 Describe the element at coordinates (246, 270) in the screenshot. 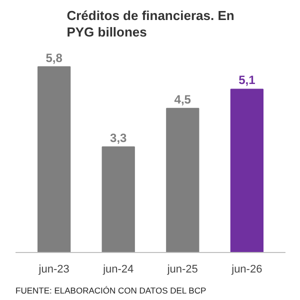

I see `x-tick-label: jun-26` at that location.